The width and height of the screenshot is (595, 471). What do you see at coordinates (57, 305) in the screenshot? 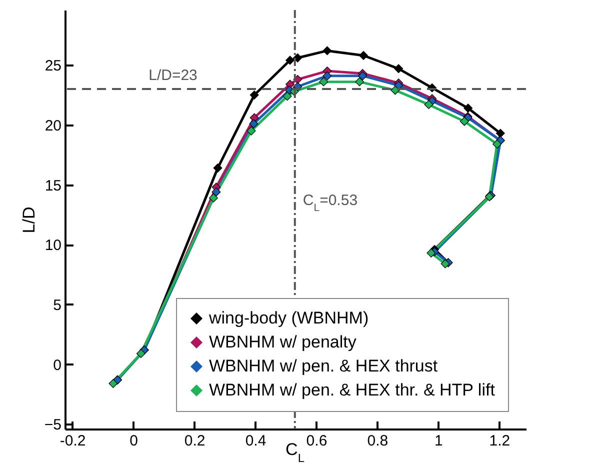
I see `y-tick-label: 5` at bounding box center [57, 305].